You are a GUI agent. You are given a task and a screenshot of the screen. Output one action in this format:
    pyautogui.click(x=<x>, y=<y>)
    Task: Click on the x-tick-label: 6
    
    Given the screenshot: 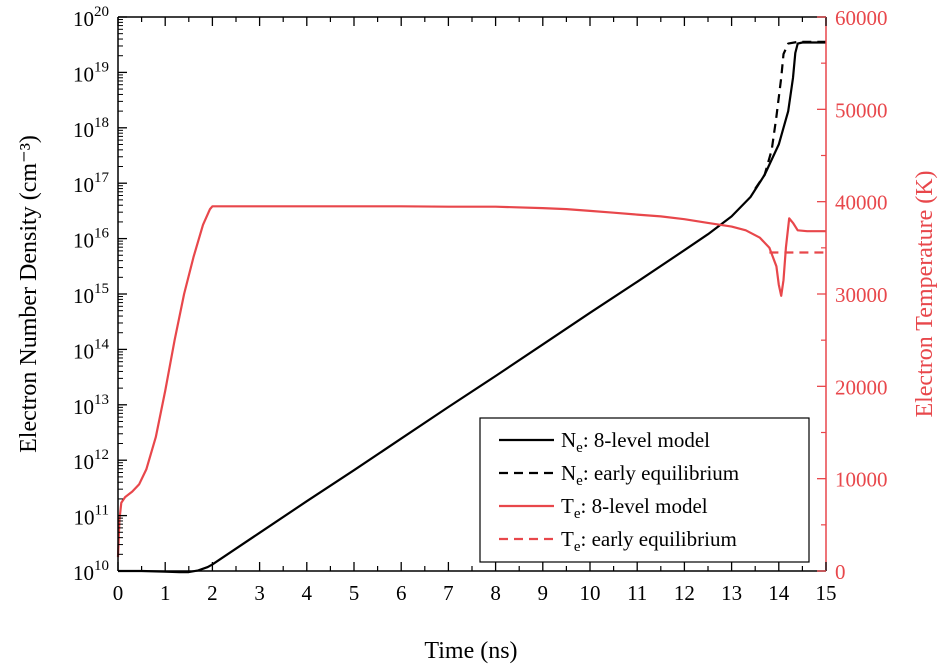 What is the action you would take?
    pyautogui.click(x=401, y=593)
    